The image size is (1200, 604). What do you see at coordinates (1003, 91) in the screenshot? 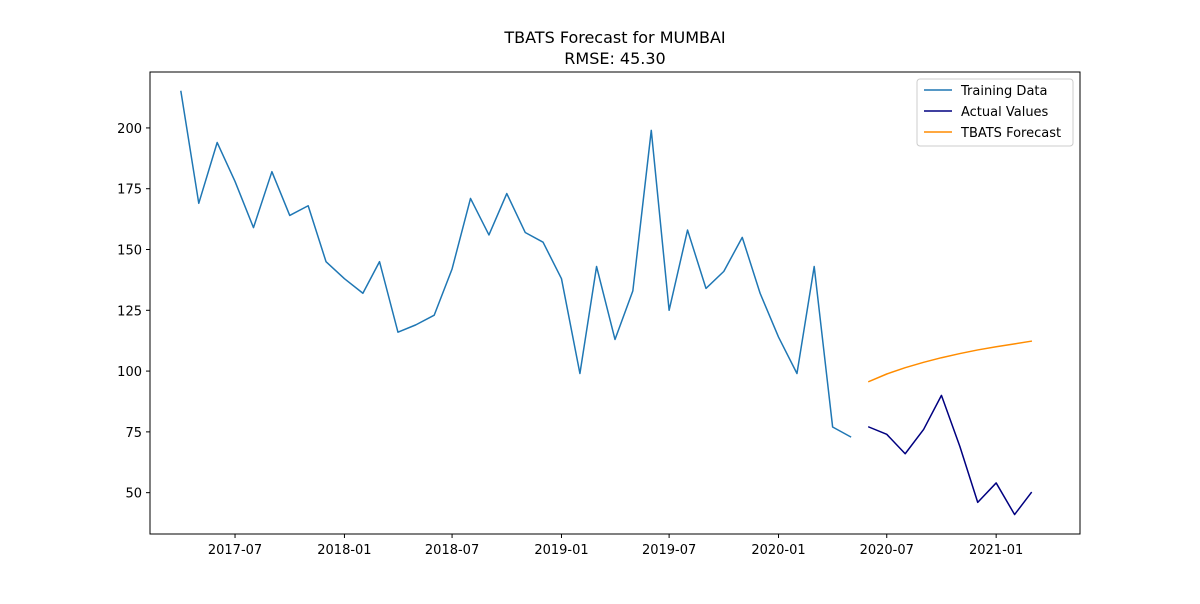
I see `legend-label: Training Data` at bounding box center [1003, 91].